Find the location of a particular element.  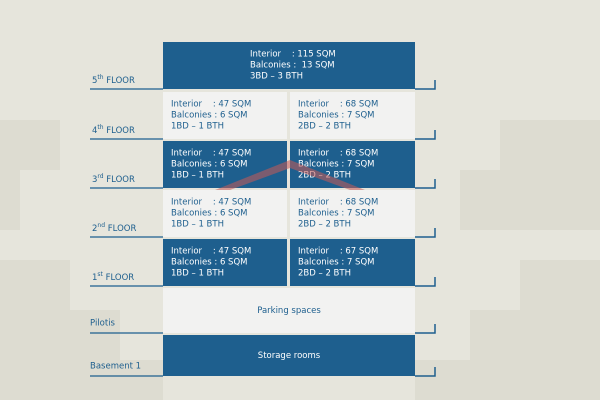

basement-cell is located at coordinates (289, 355).